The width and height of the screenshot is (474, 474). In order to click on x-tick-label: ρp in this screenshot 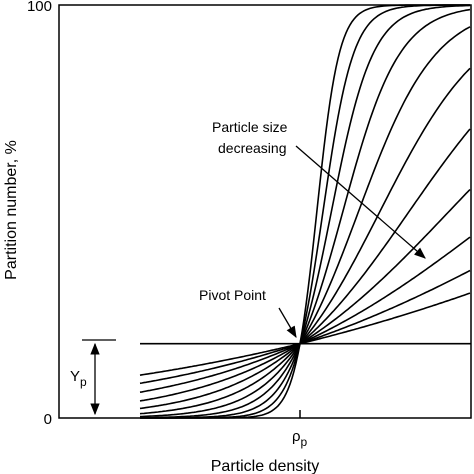, I will do `click(300, 438)`.